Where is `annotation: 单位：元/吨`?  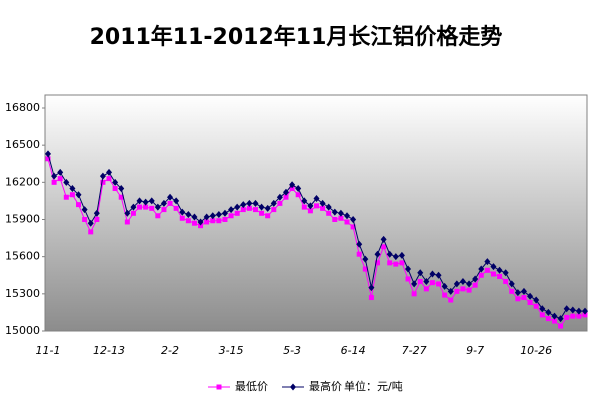
annotation: 单位：元/吨 is located at coordinates (373, 386).